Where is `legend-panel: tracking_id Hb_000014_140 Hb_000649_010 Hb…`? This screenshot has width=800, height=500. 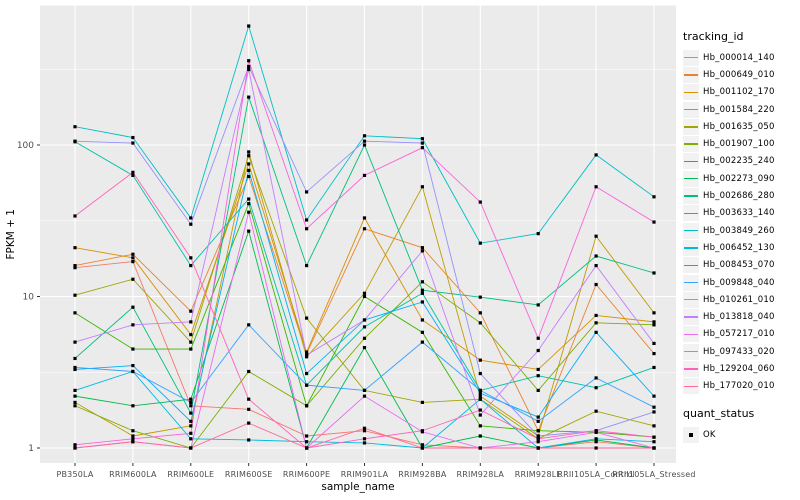 legend-panel: tracking_id Hb_000014_140 Hb_000649_010 Hb… is located at coordinates (740, 236).